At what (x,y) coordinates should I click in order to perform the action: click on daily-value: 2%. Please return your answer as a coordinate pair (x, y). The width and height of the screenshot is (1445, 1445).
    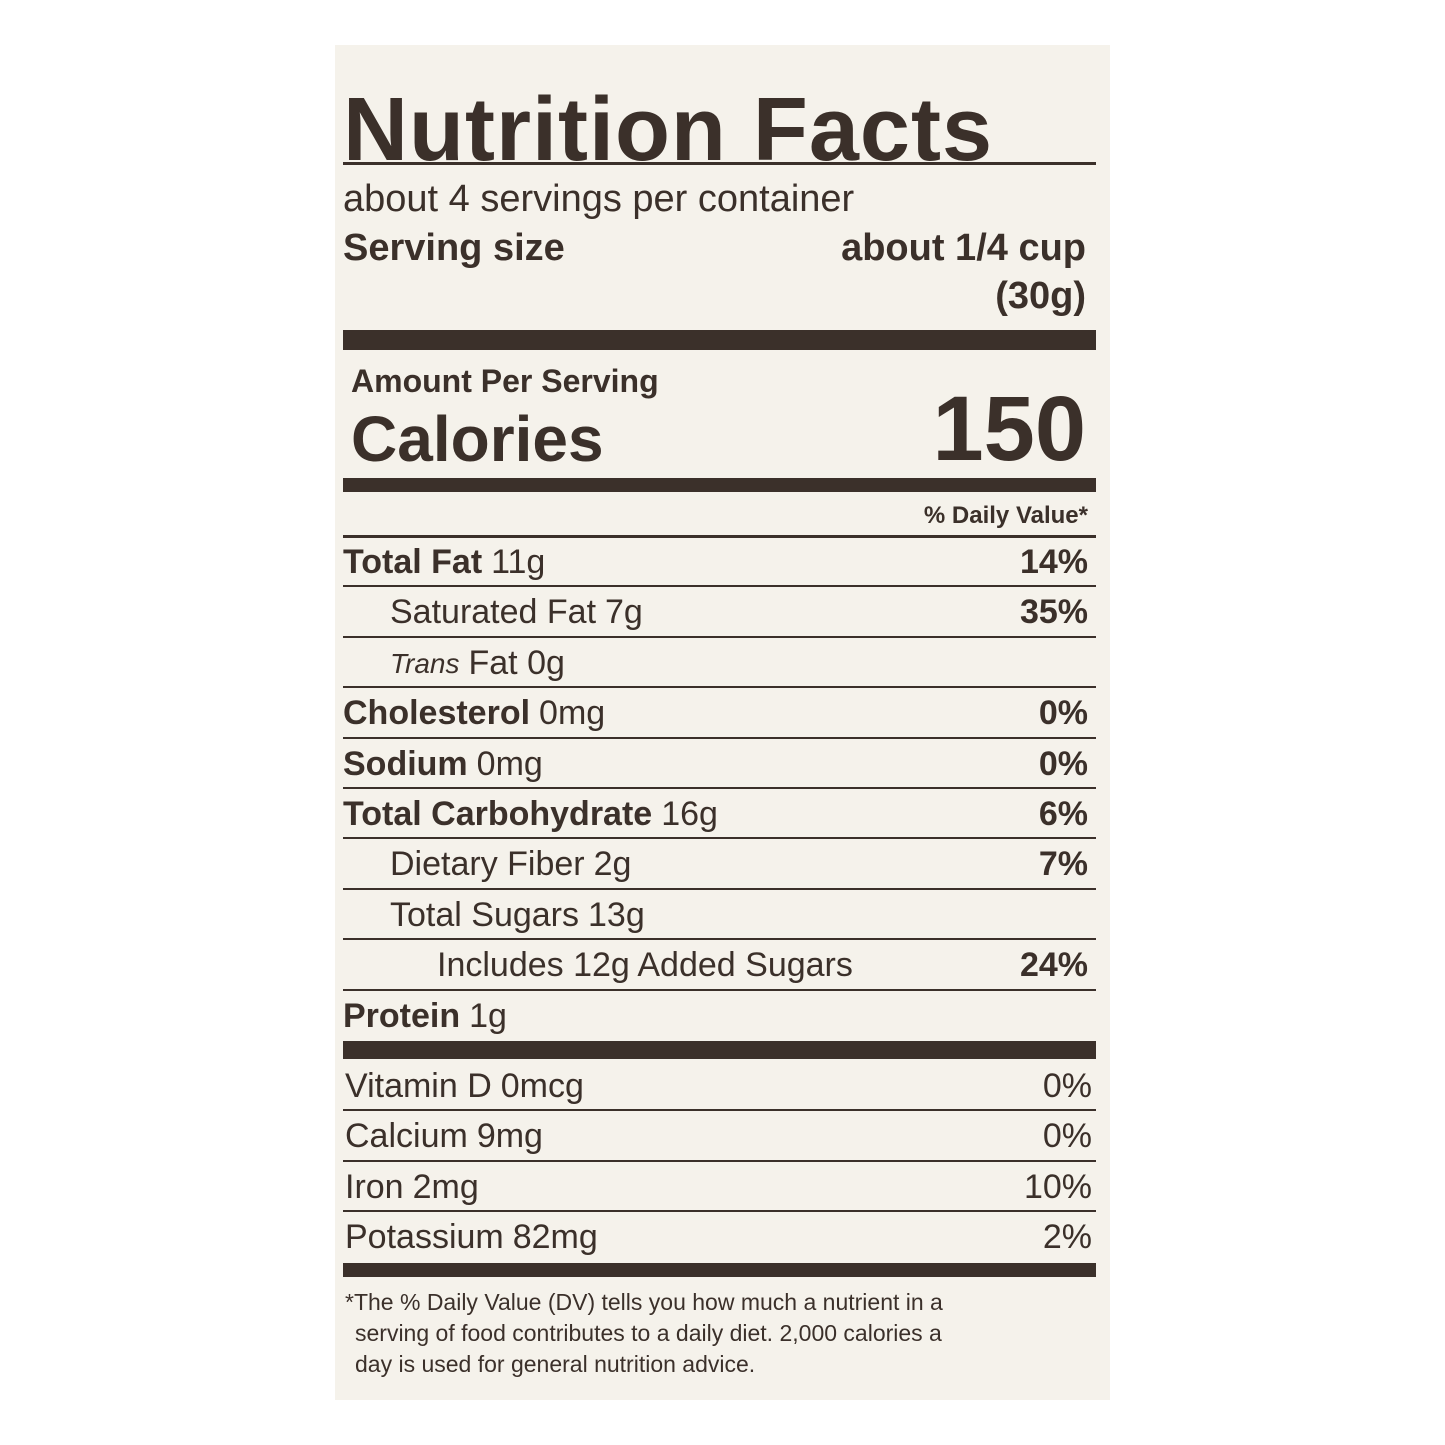
    Looking at the image, I should click on (1067, 1237).